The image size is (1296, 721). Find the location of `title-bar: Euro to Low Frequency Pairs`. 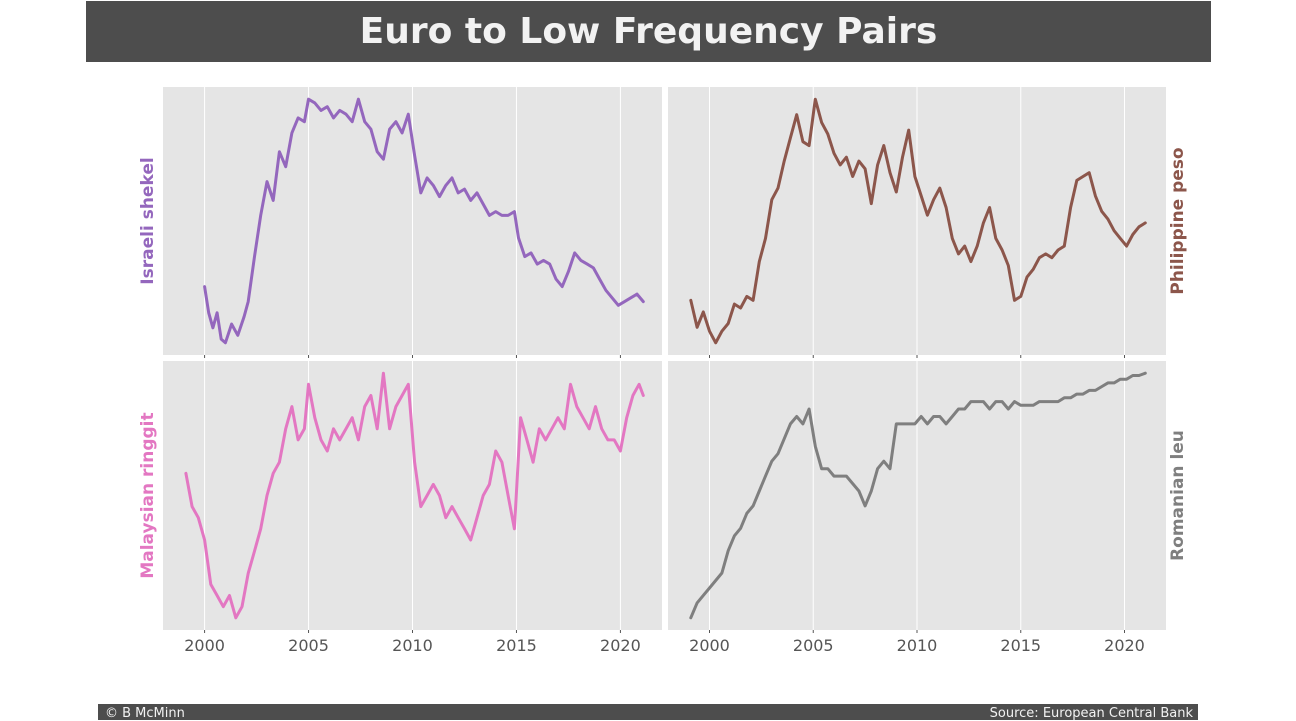

title-bar: Euro to Low Frequency Pairs is located at coordinates (648, 31).